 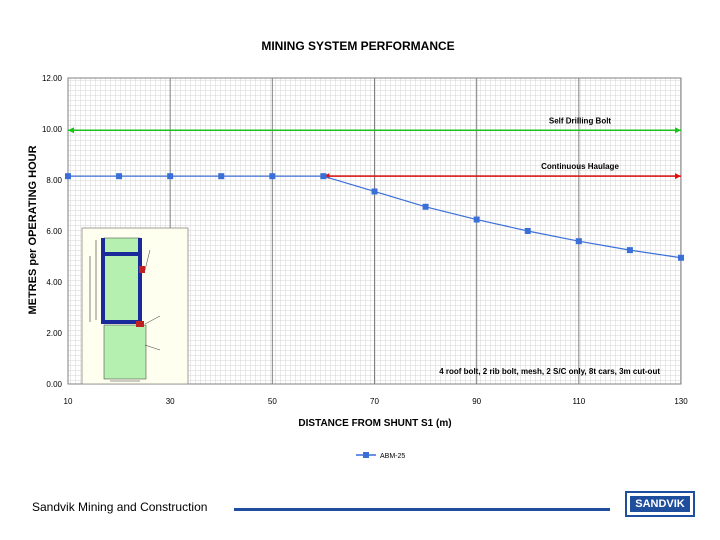 I want to click on y-tick-label: 12.00, so click(x=52, y=78).